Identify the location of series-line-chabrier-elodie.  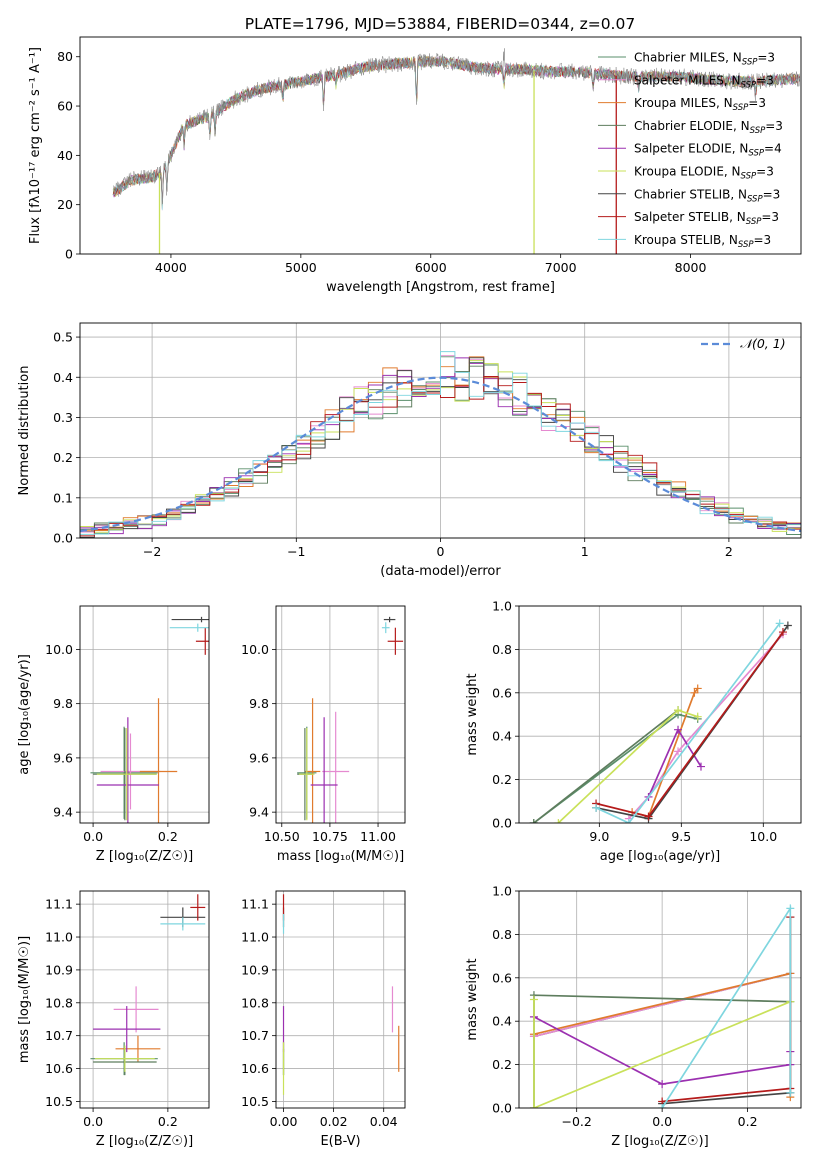
(606, 766).